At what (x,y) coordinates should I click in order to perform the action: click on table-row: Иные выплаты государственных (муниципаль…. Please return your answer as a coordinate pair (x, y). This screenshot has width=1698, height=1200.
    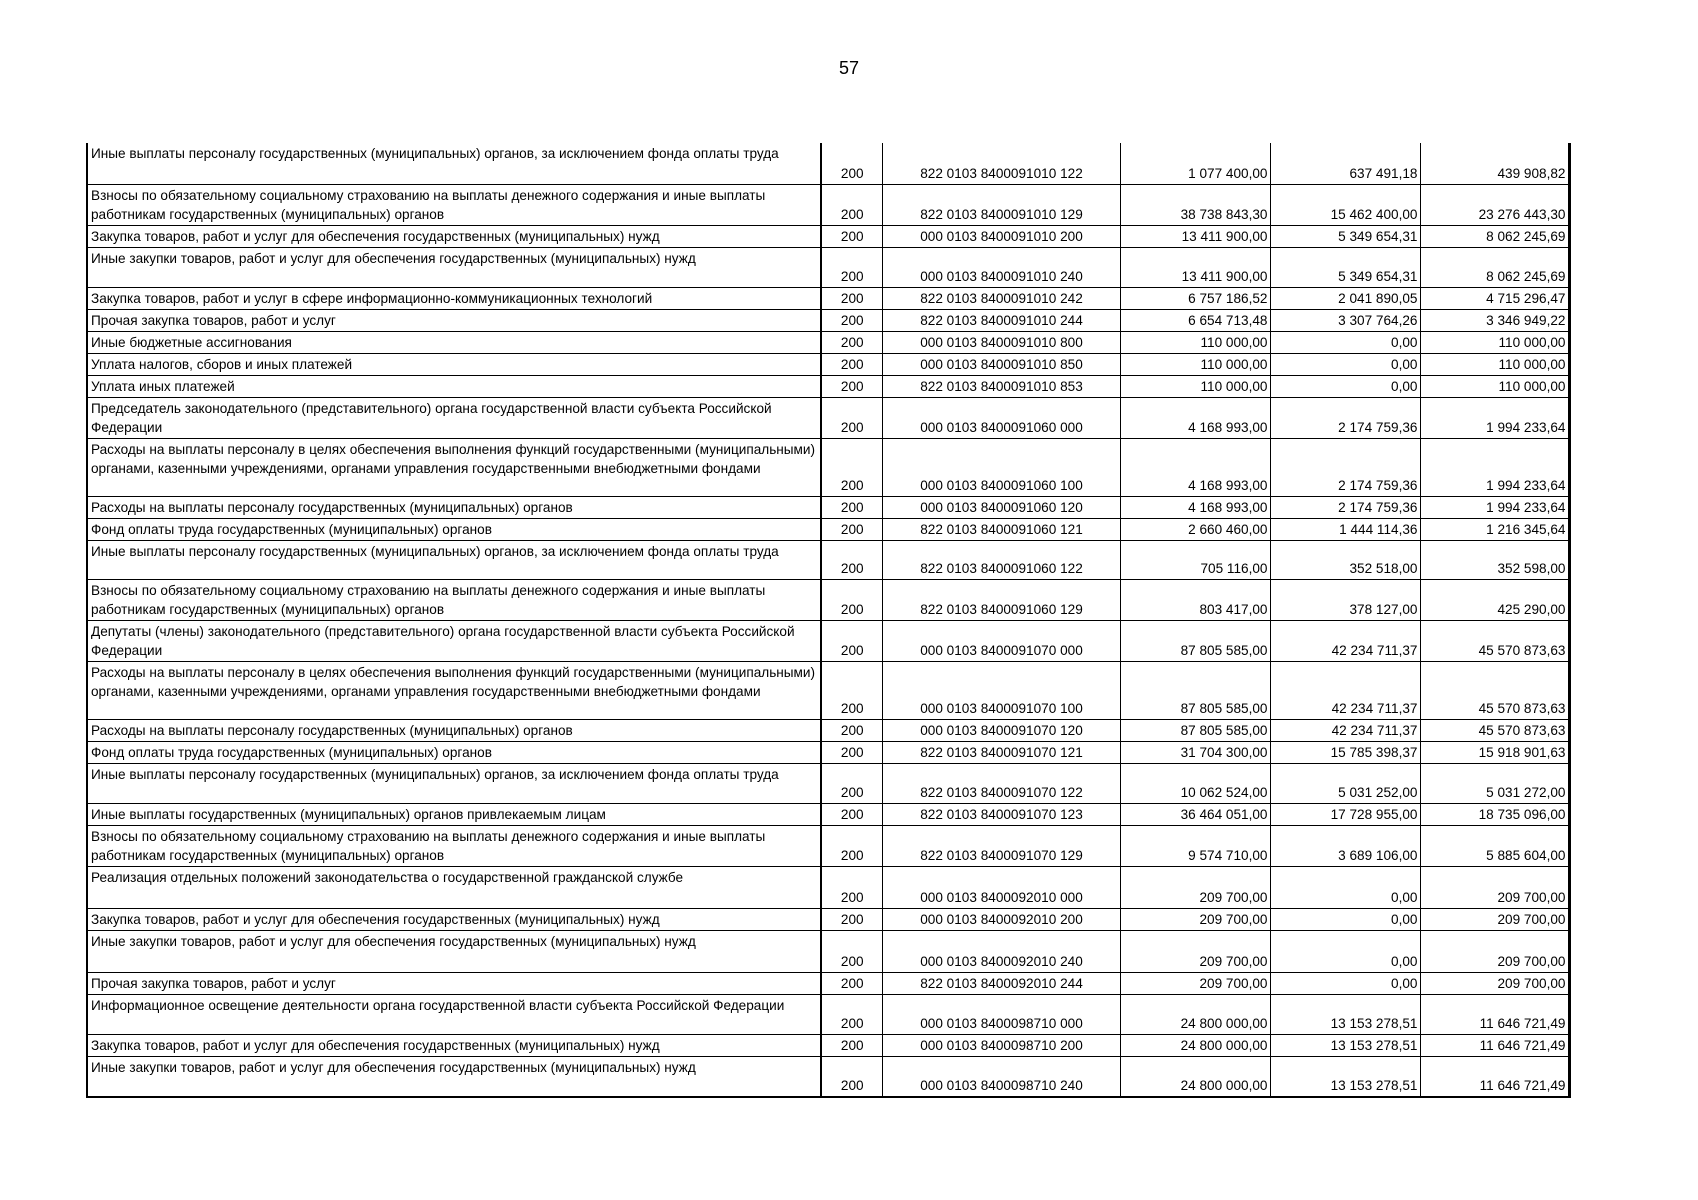
    Looking at the image, I should click on (828, 814).